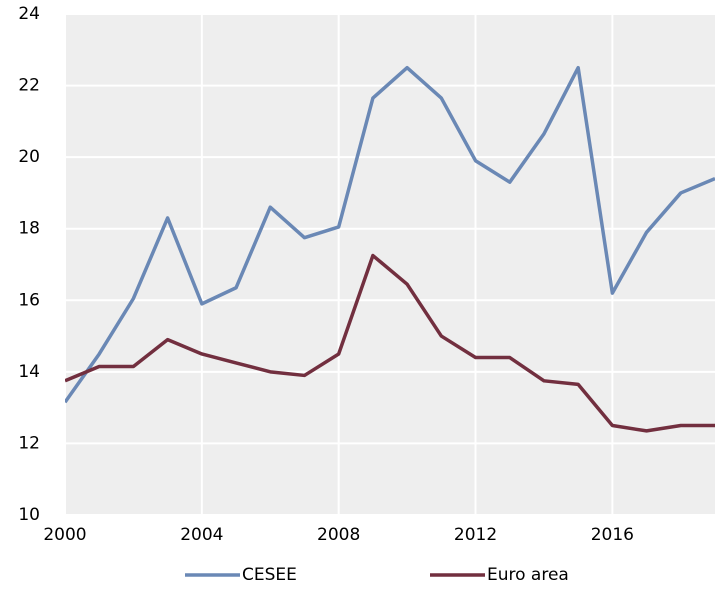 The height and width of the screenshot is (600, 715). I want to click on legend-label: CESEE, so click(269, 575).